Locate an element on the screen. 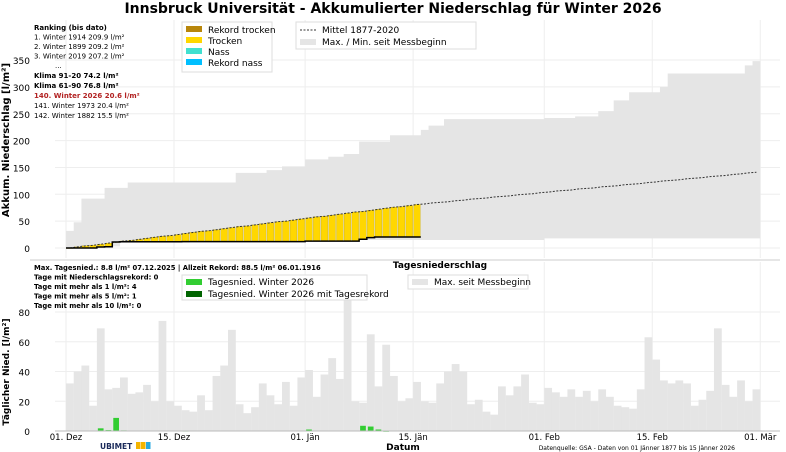 The width and height of the screenshot is (786, 452). actual-cumulative-line is located at coordinates (243, 242).